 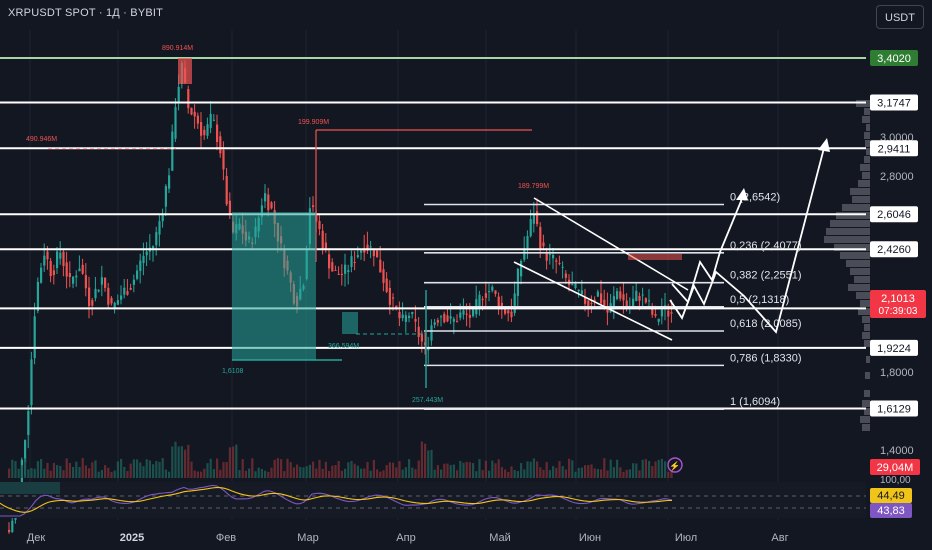 I want to click on annotation-label: 189.799M, so click(x=533, y=186).